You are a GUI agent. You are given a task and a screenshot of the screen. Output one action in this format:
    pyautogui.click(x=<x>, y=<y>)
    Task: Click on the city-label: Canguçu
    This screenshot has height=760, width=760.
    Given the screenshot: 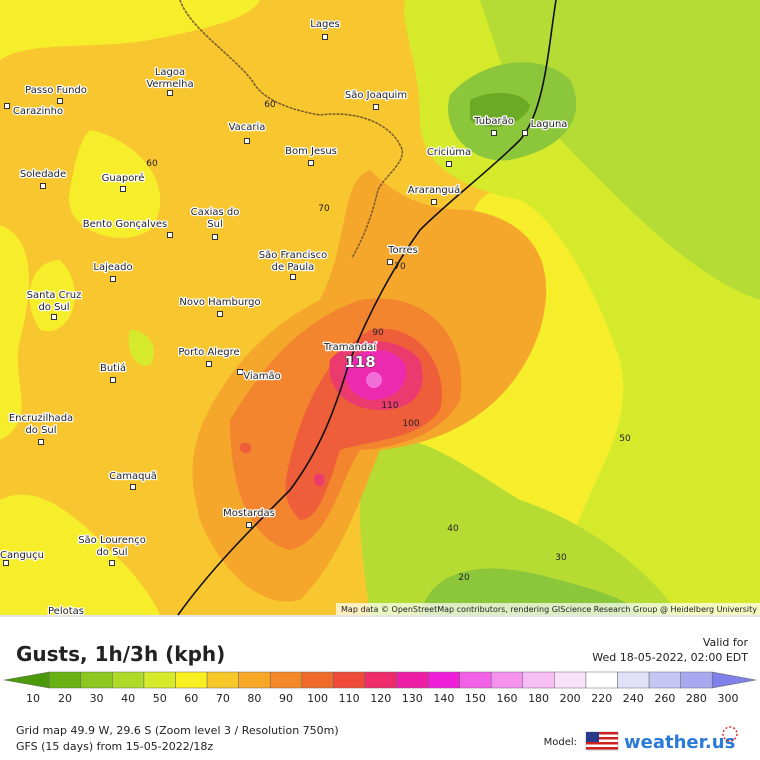 What is the action you would take?
    pyautogui.click(x=22, y=555)
    